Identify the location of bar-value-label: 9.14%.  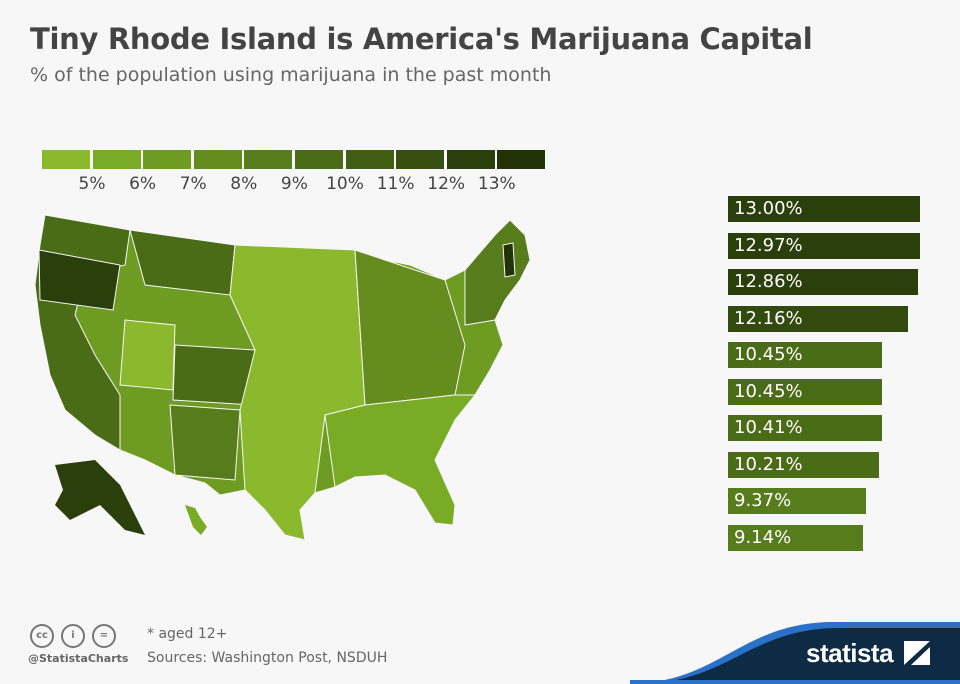
(763, 537).